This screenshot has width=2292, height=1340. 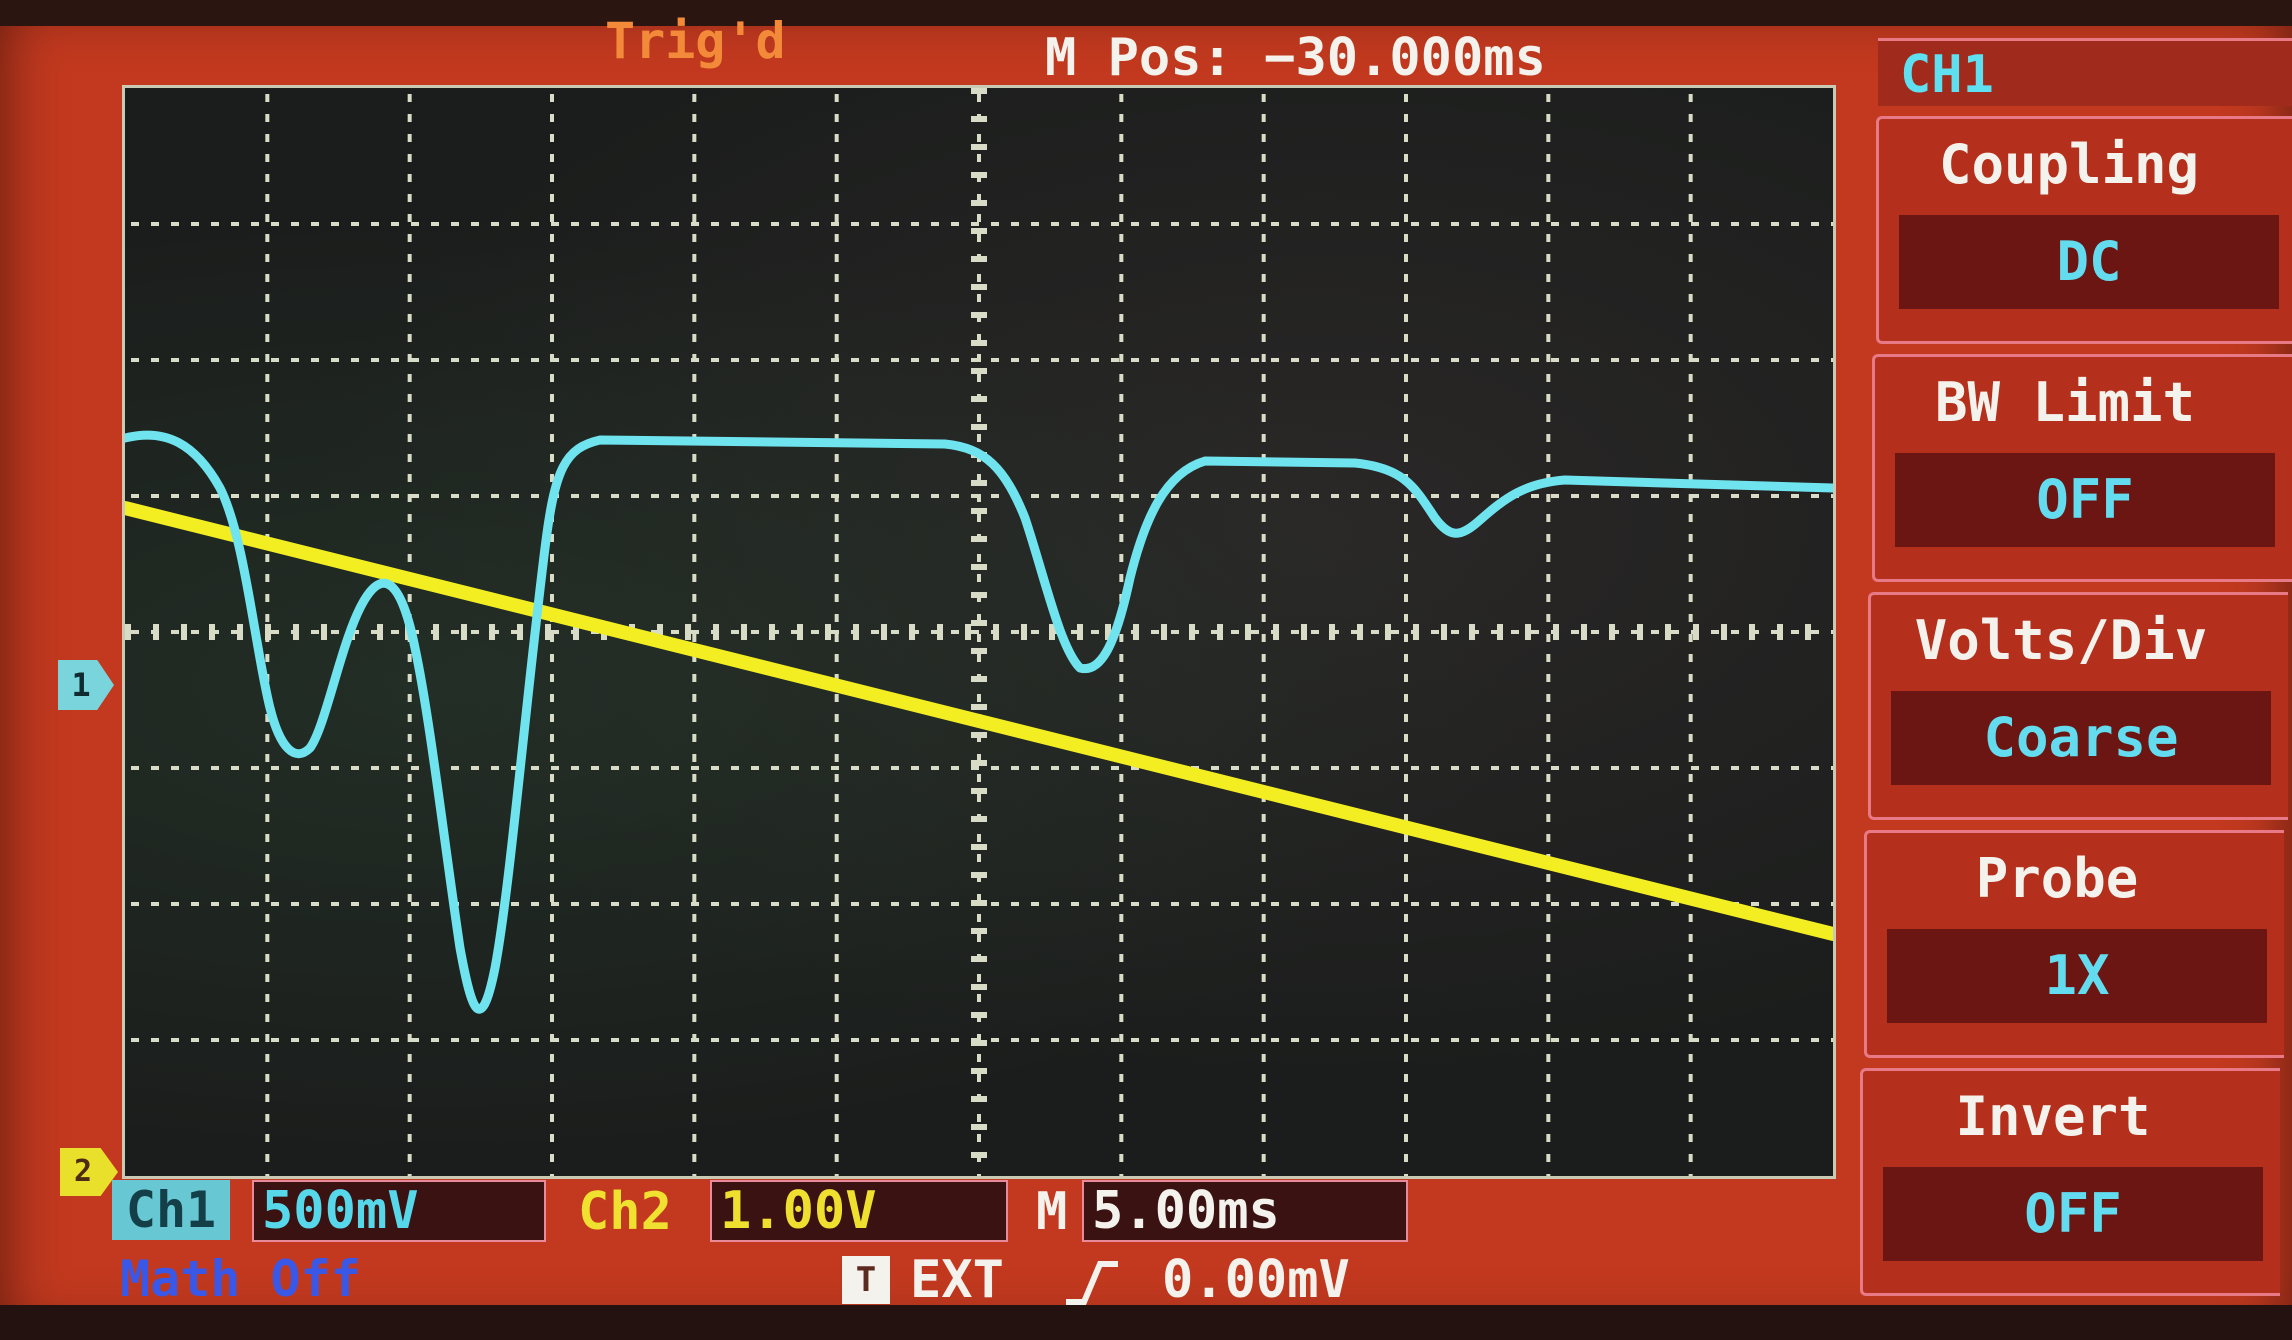 What do you see at coordinates (2084, 230) in the screenshot?
I see `menu-item-coupling: Coupling DC` at bounding box center [2084, 230].